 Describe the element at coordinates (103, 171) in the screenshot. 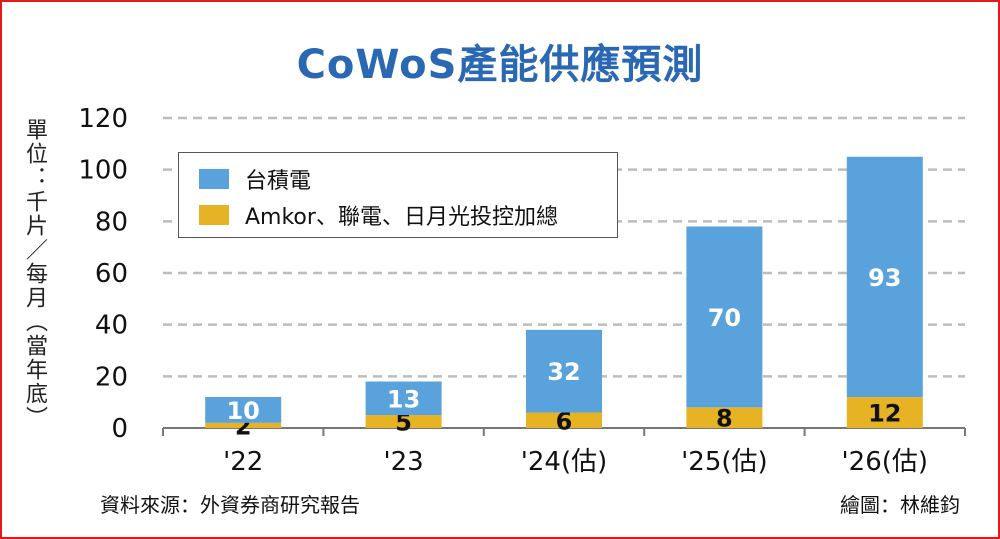

I see `y-tick-label: 100` at that location.